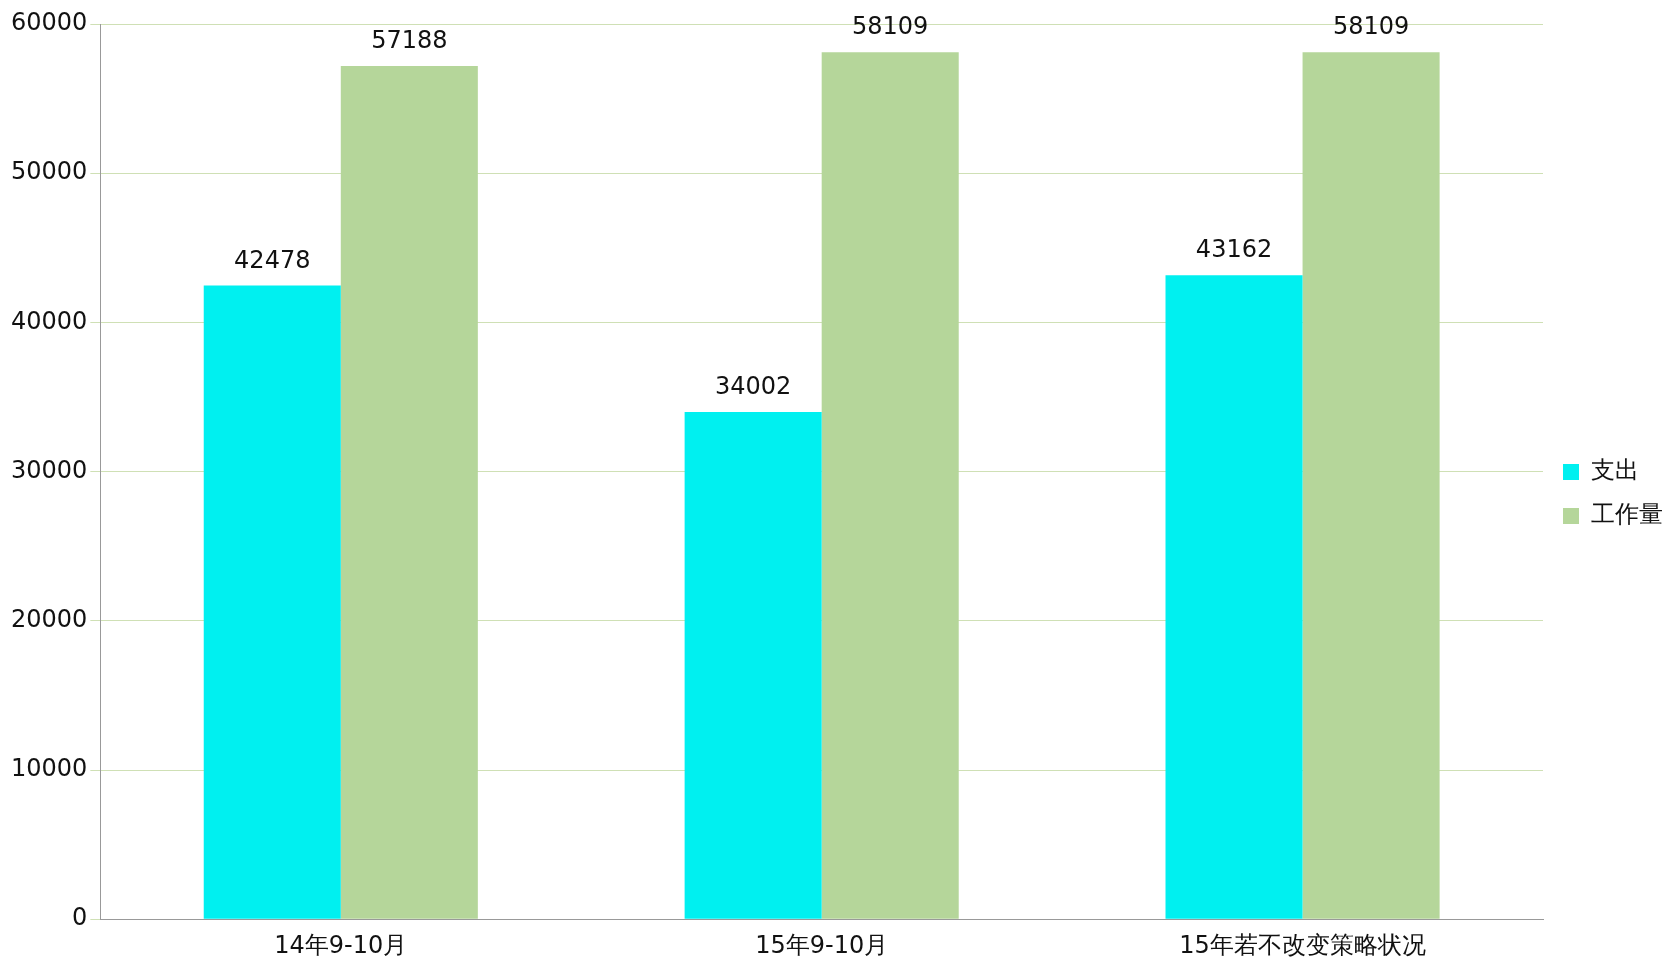  I want to click on data-label: 34002, so click(753, 386).